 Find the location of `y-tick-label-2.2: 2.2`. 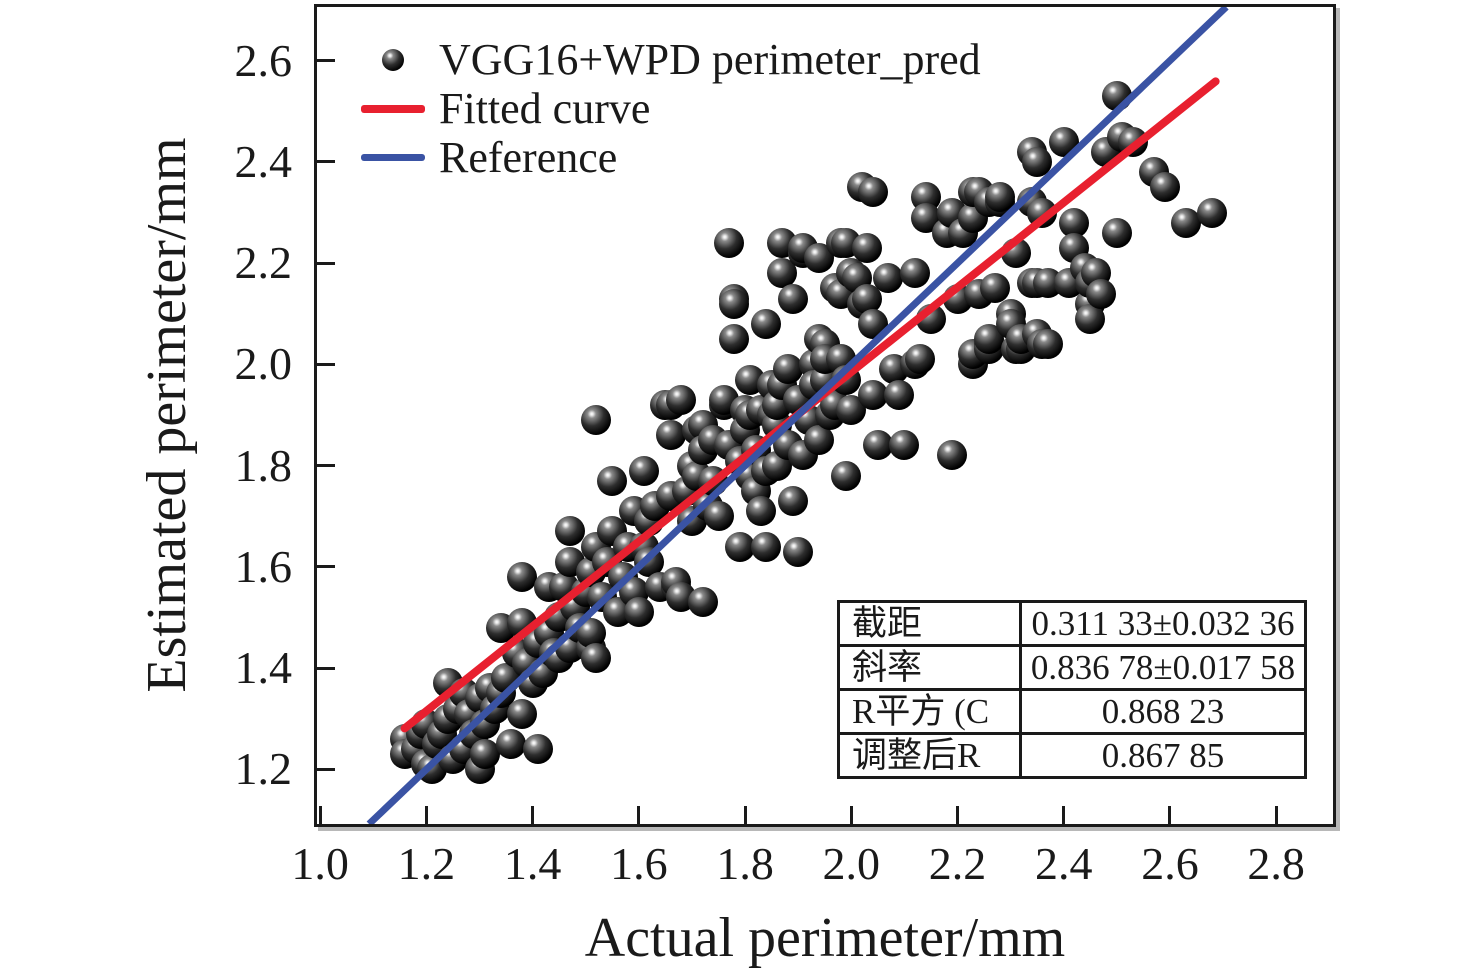

y-tick-label-2.2: 2.2 is located at coordinates (263, 263).